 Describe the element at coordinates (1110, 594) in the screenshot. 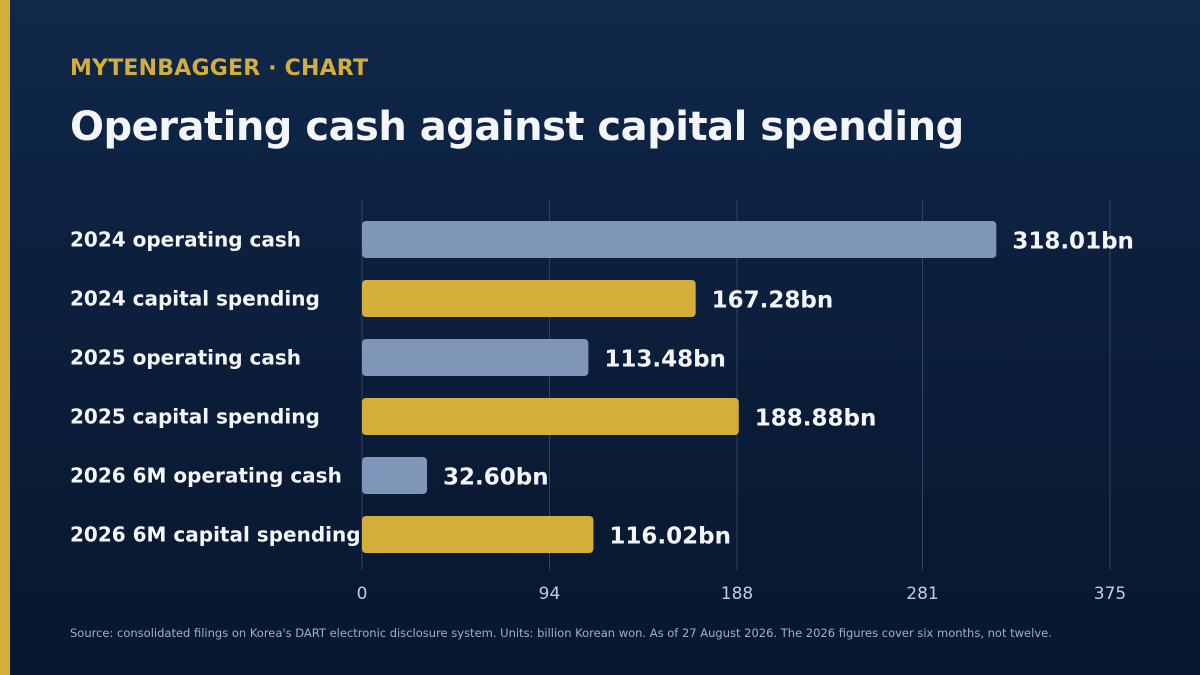

I see `x-tick-label: 375` at that location.